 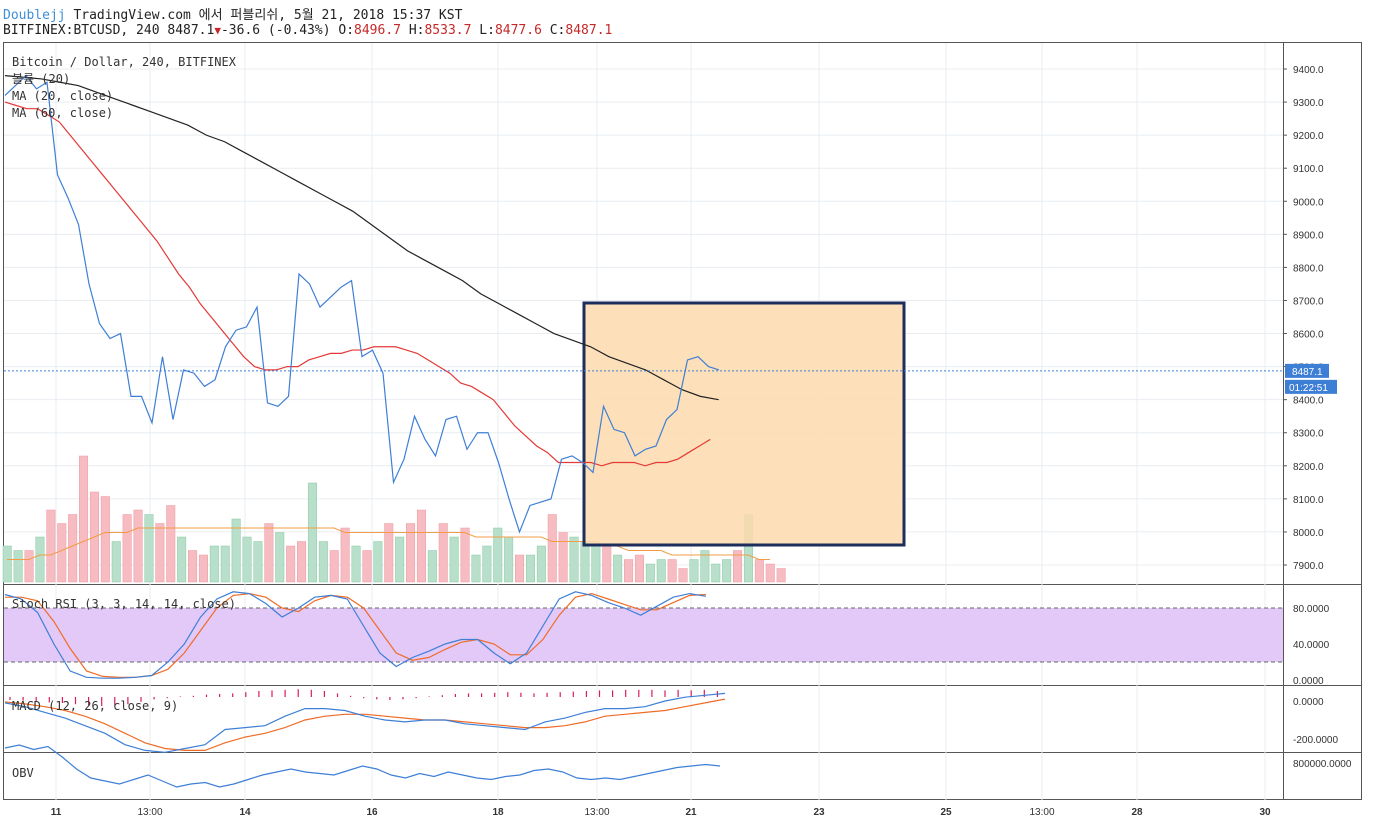 I want to click on volume-ma-line, so click(x=388, y=543).